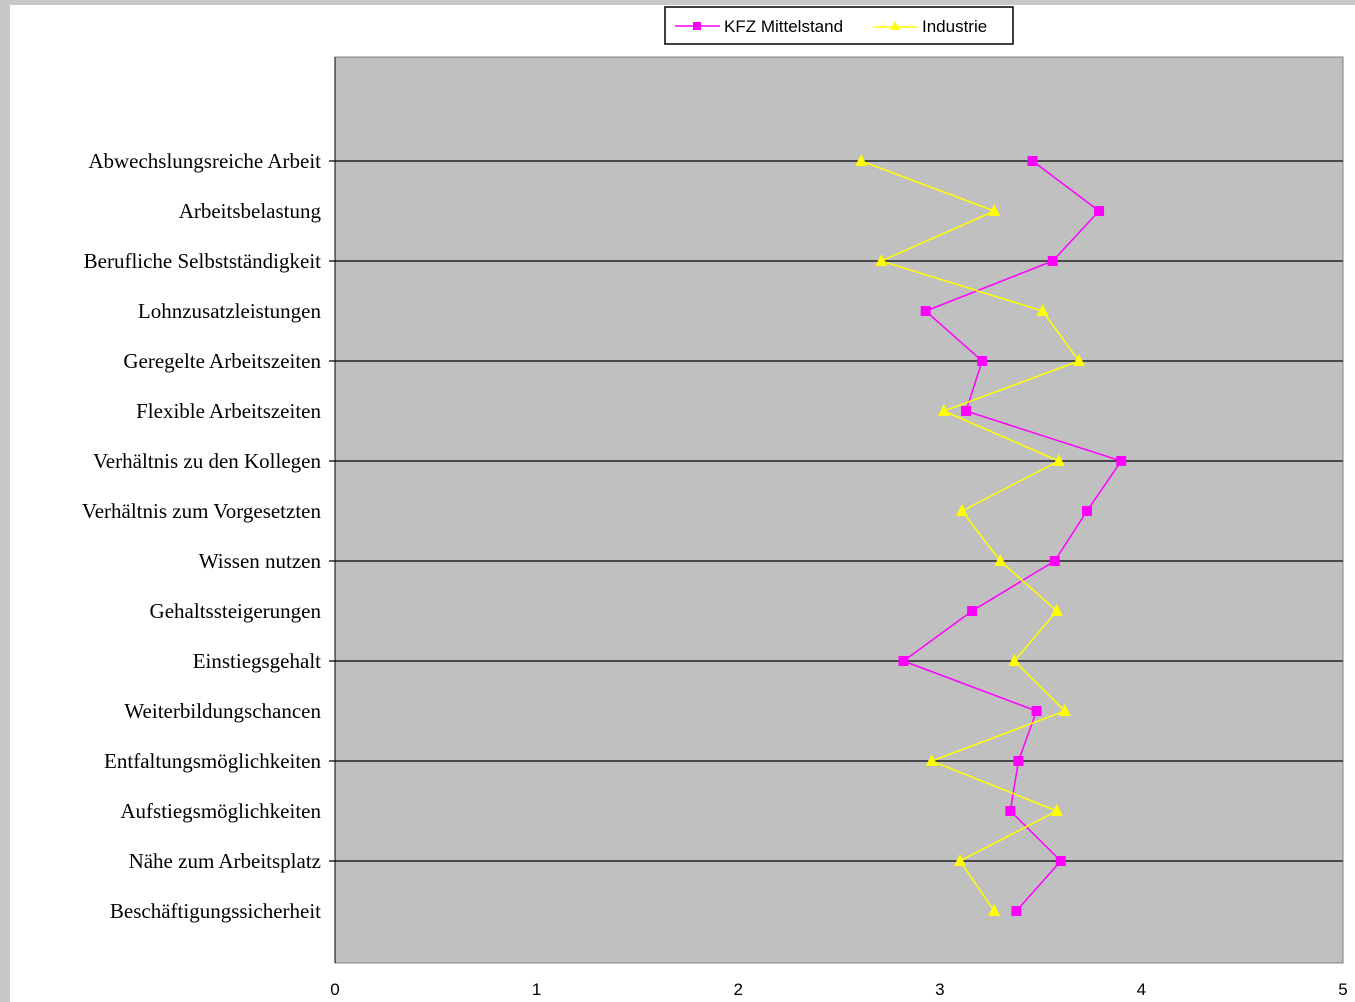 The width and height of the screenshot is (1355, 1002). What do you see at coordinates (220, 811) in the screenshot?
I see `category-label: Aufstiegsmöglichkeiten` at bounding box center [220, 811].